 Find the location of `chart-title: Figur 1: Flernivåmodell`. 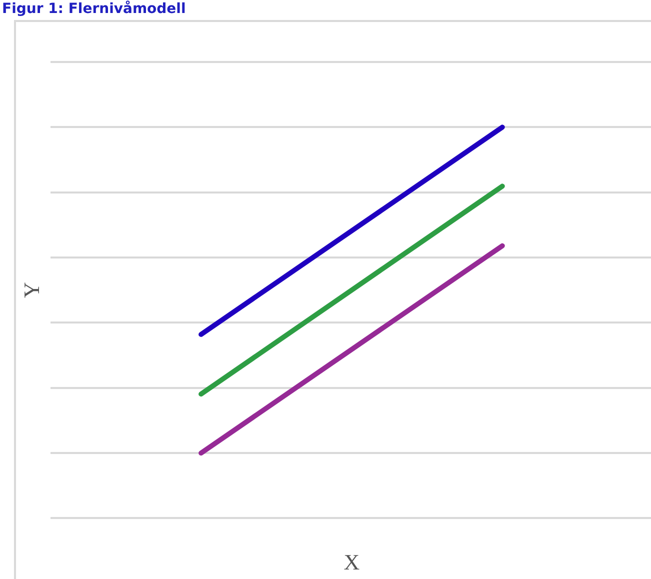

chart-title: Figur 1: Flernivåmodell is located at coordinates (94, 9).